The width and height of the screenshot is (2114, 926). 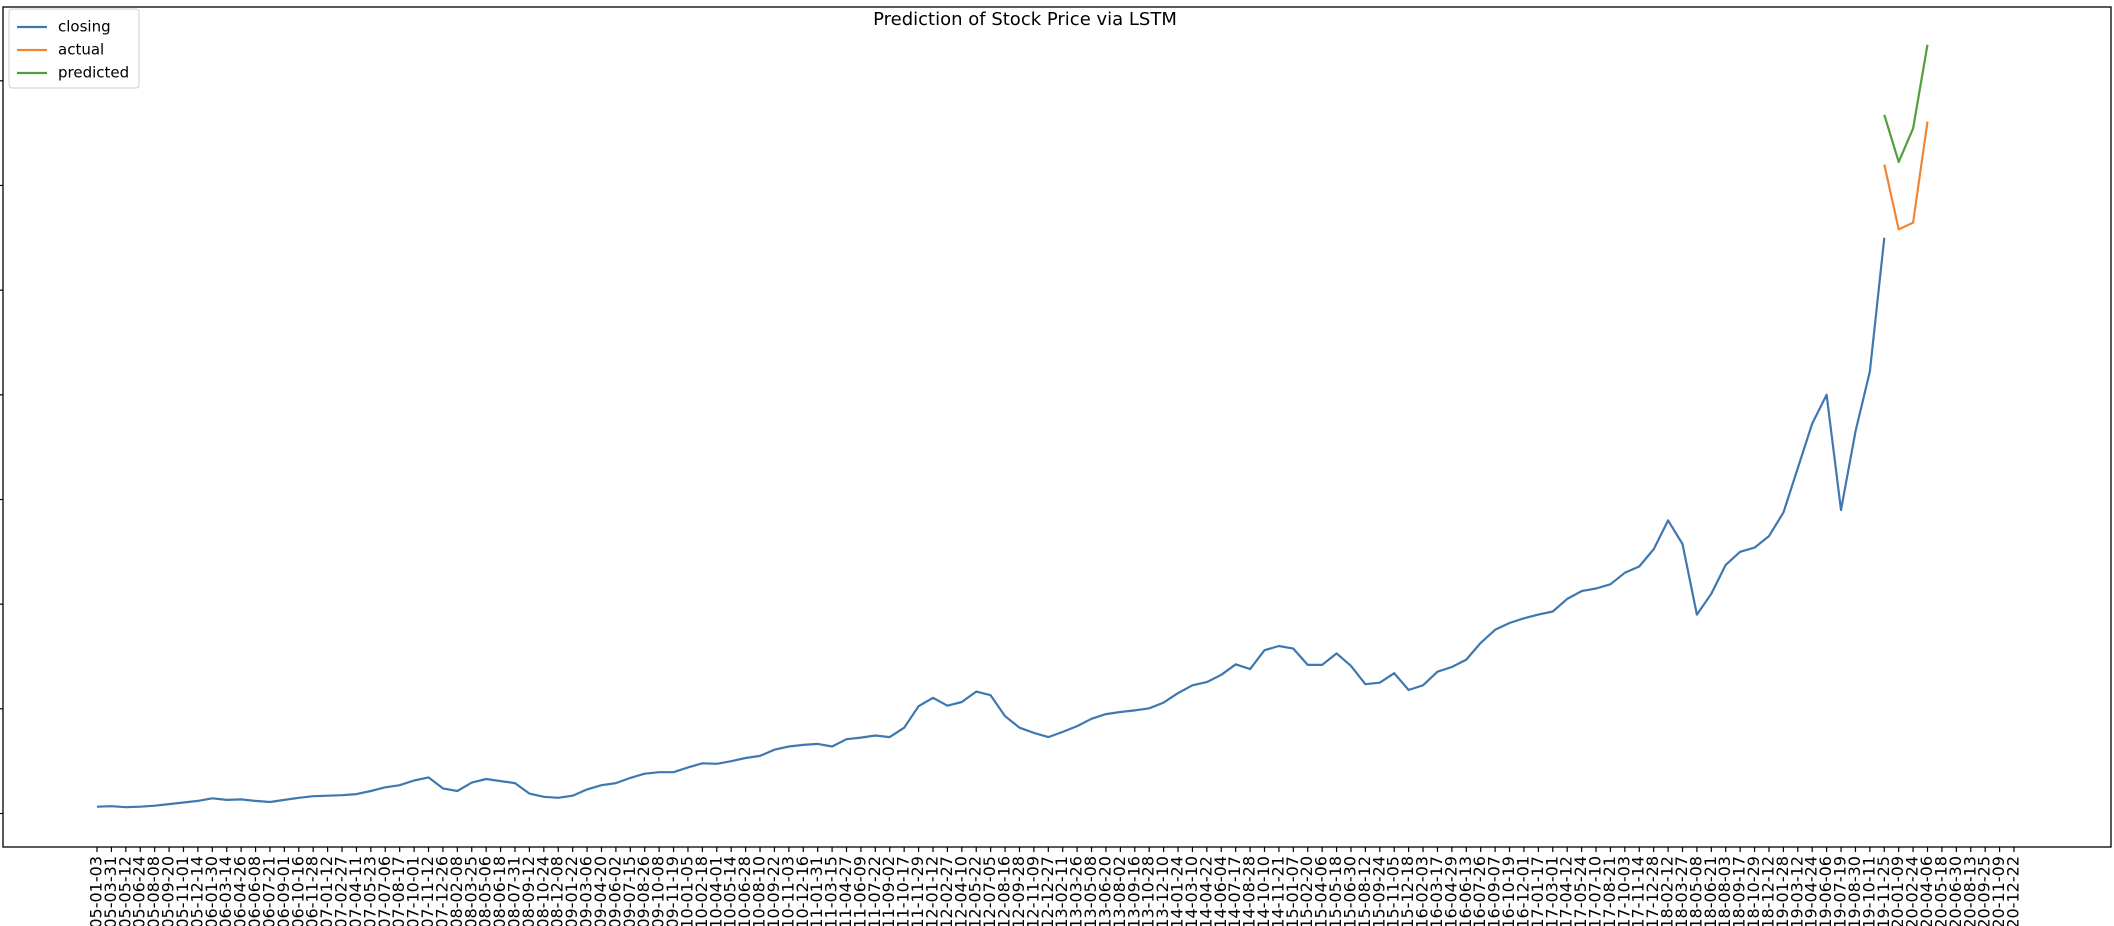 What do you see at coordinates (1422, 891) in the screenshot?
I see `x-tick-label: 16-02-03` at bounding box center [1422, 891].